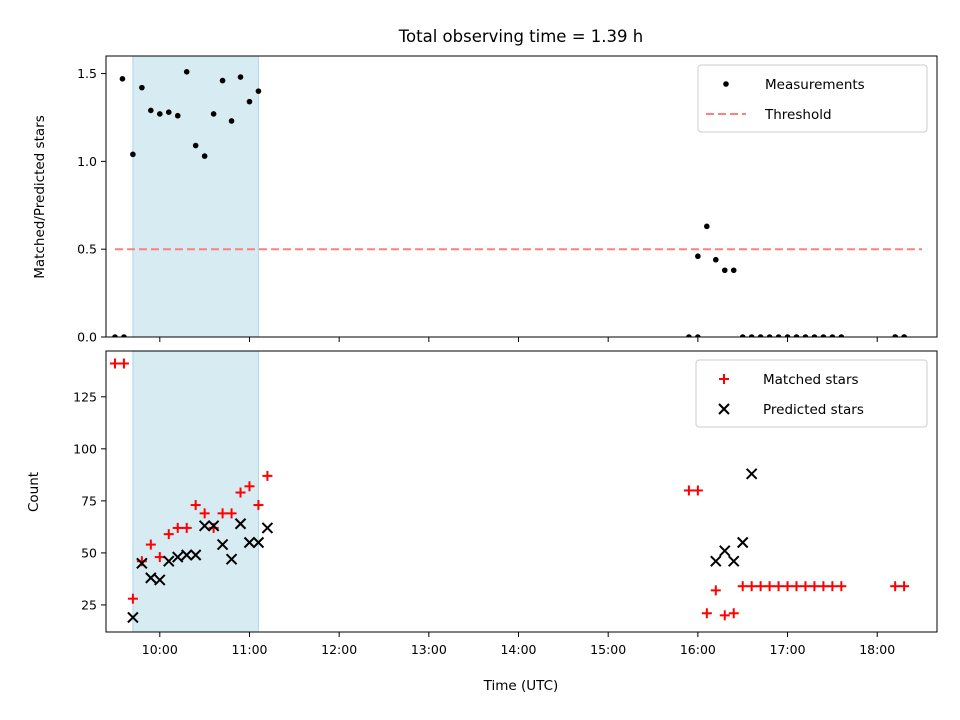 The image size is (960, 720). What do you see at coordinates (249, 649) in the screenshot?
I see `x-tick-label: 11:00` at bounding box center [249, 649].